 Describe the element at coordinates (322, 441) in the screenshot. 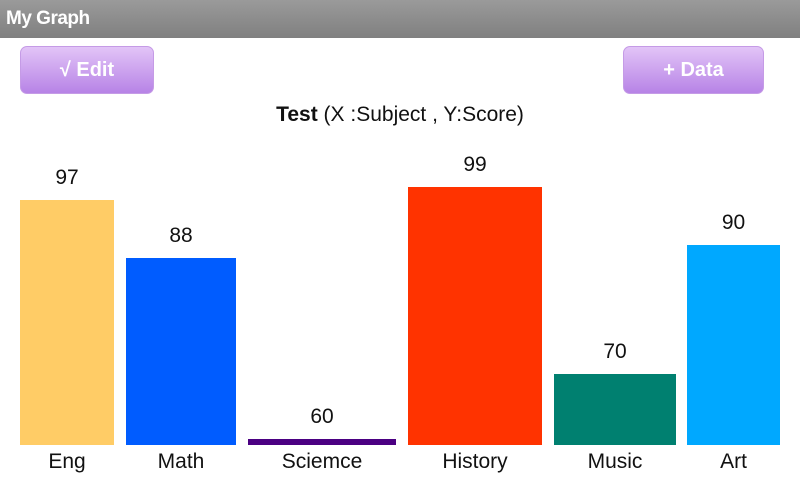

I see `bar-sciemce` at that location.